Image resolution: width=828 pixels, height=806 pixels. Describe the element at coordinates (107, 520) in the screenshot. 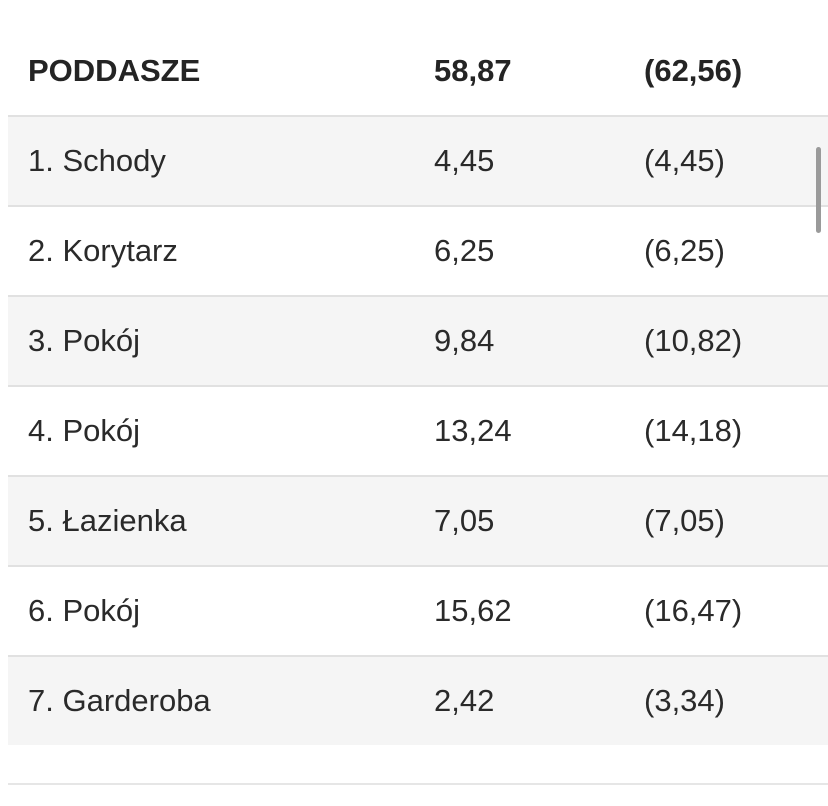

I see `room-name: 5. Łazienka` at that location.